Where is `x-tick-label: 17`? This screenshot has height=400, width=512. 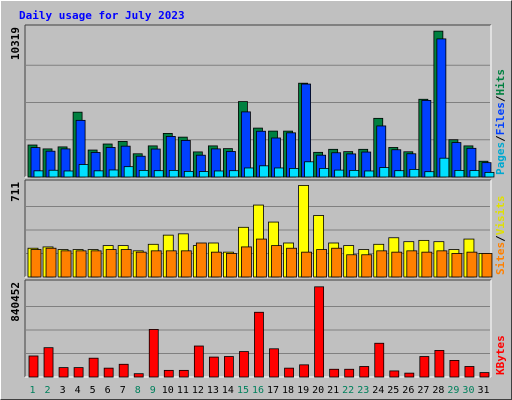
x-tick-label: 17 is located at coordinates (273, 390).